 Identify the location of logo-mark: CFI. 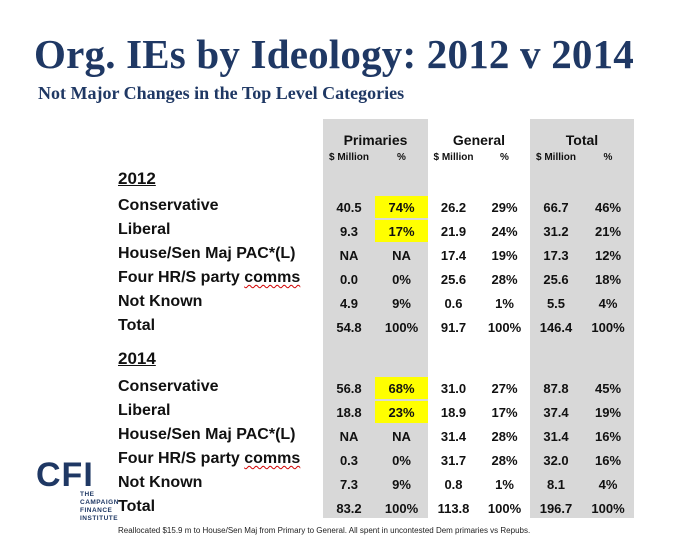
(65, 475).